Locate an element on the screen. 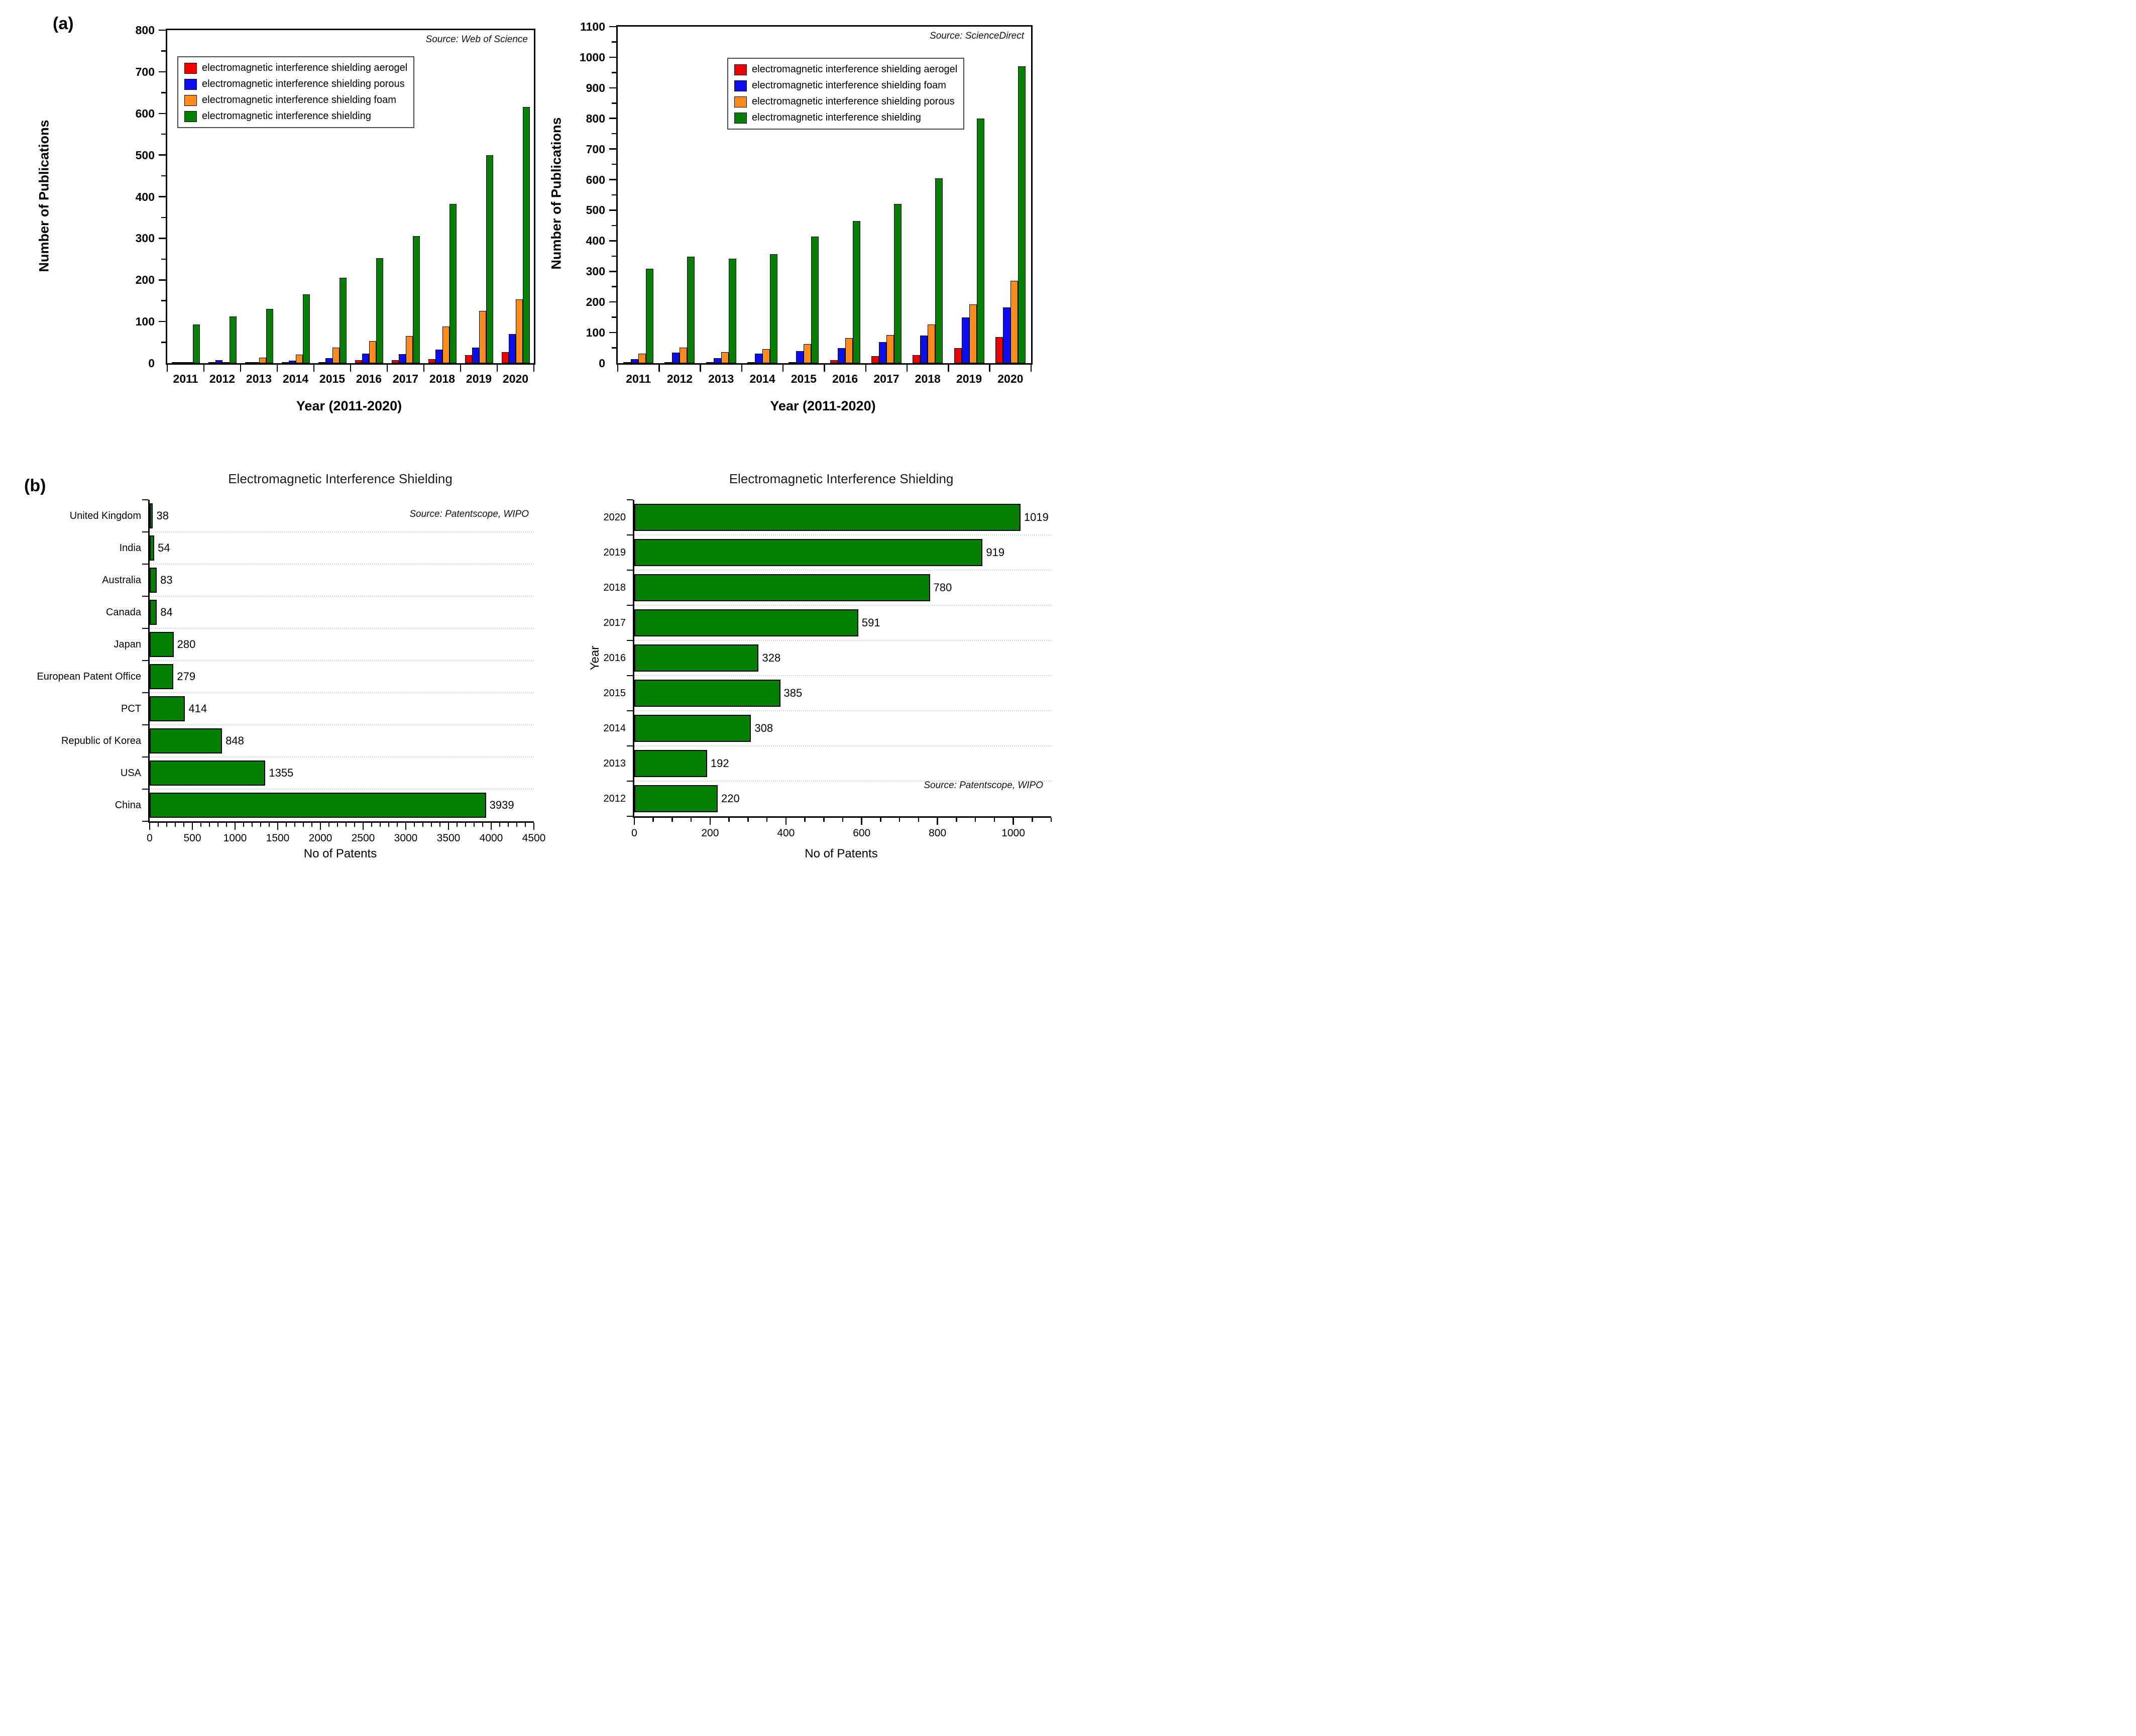 Image resolution: width=2136 pixels, height=1736 pixels. bar-aerogel-2018 is located at coordinates (432, 361).